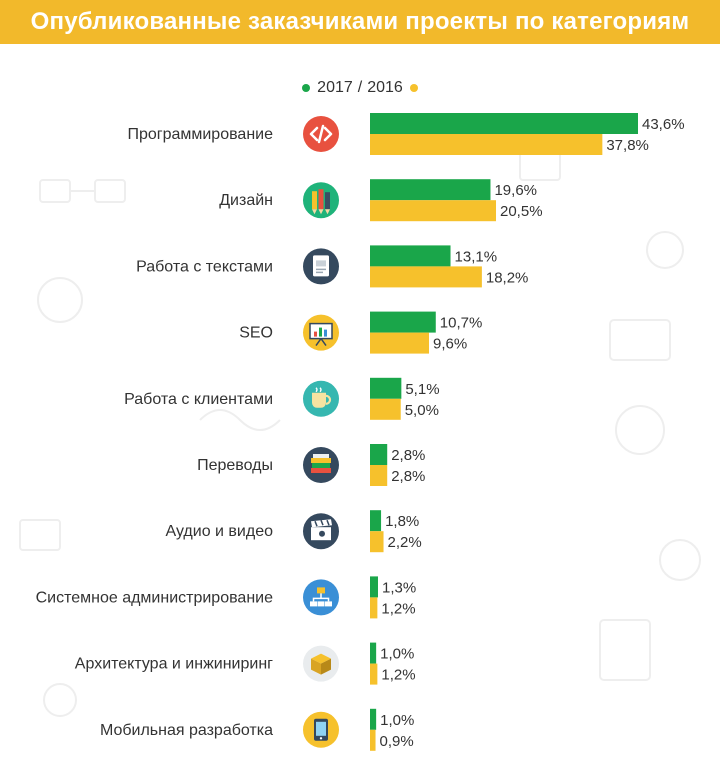 The height and width of the screenshot is (780, 720). What do you see at coordinates (422, 410) in the screenshot?
I see `data-label-2016: 5,0%` at bounding box center [422, 410].